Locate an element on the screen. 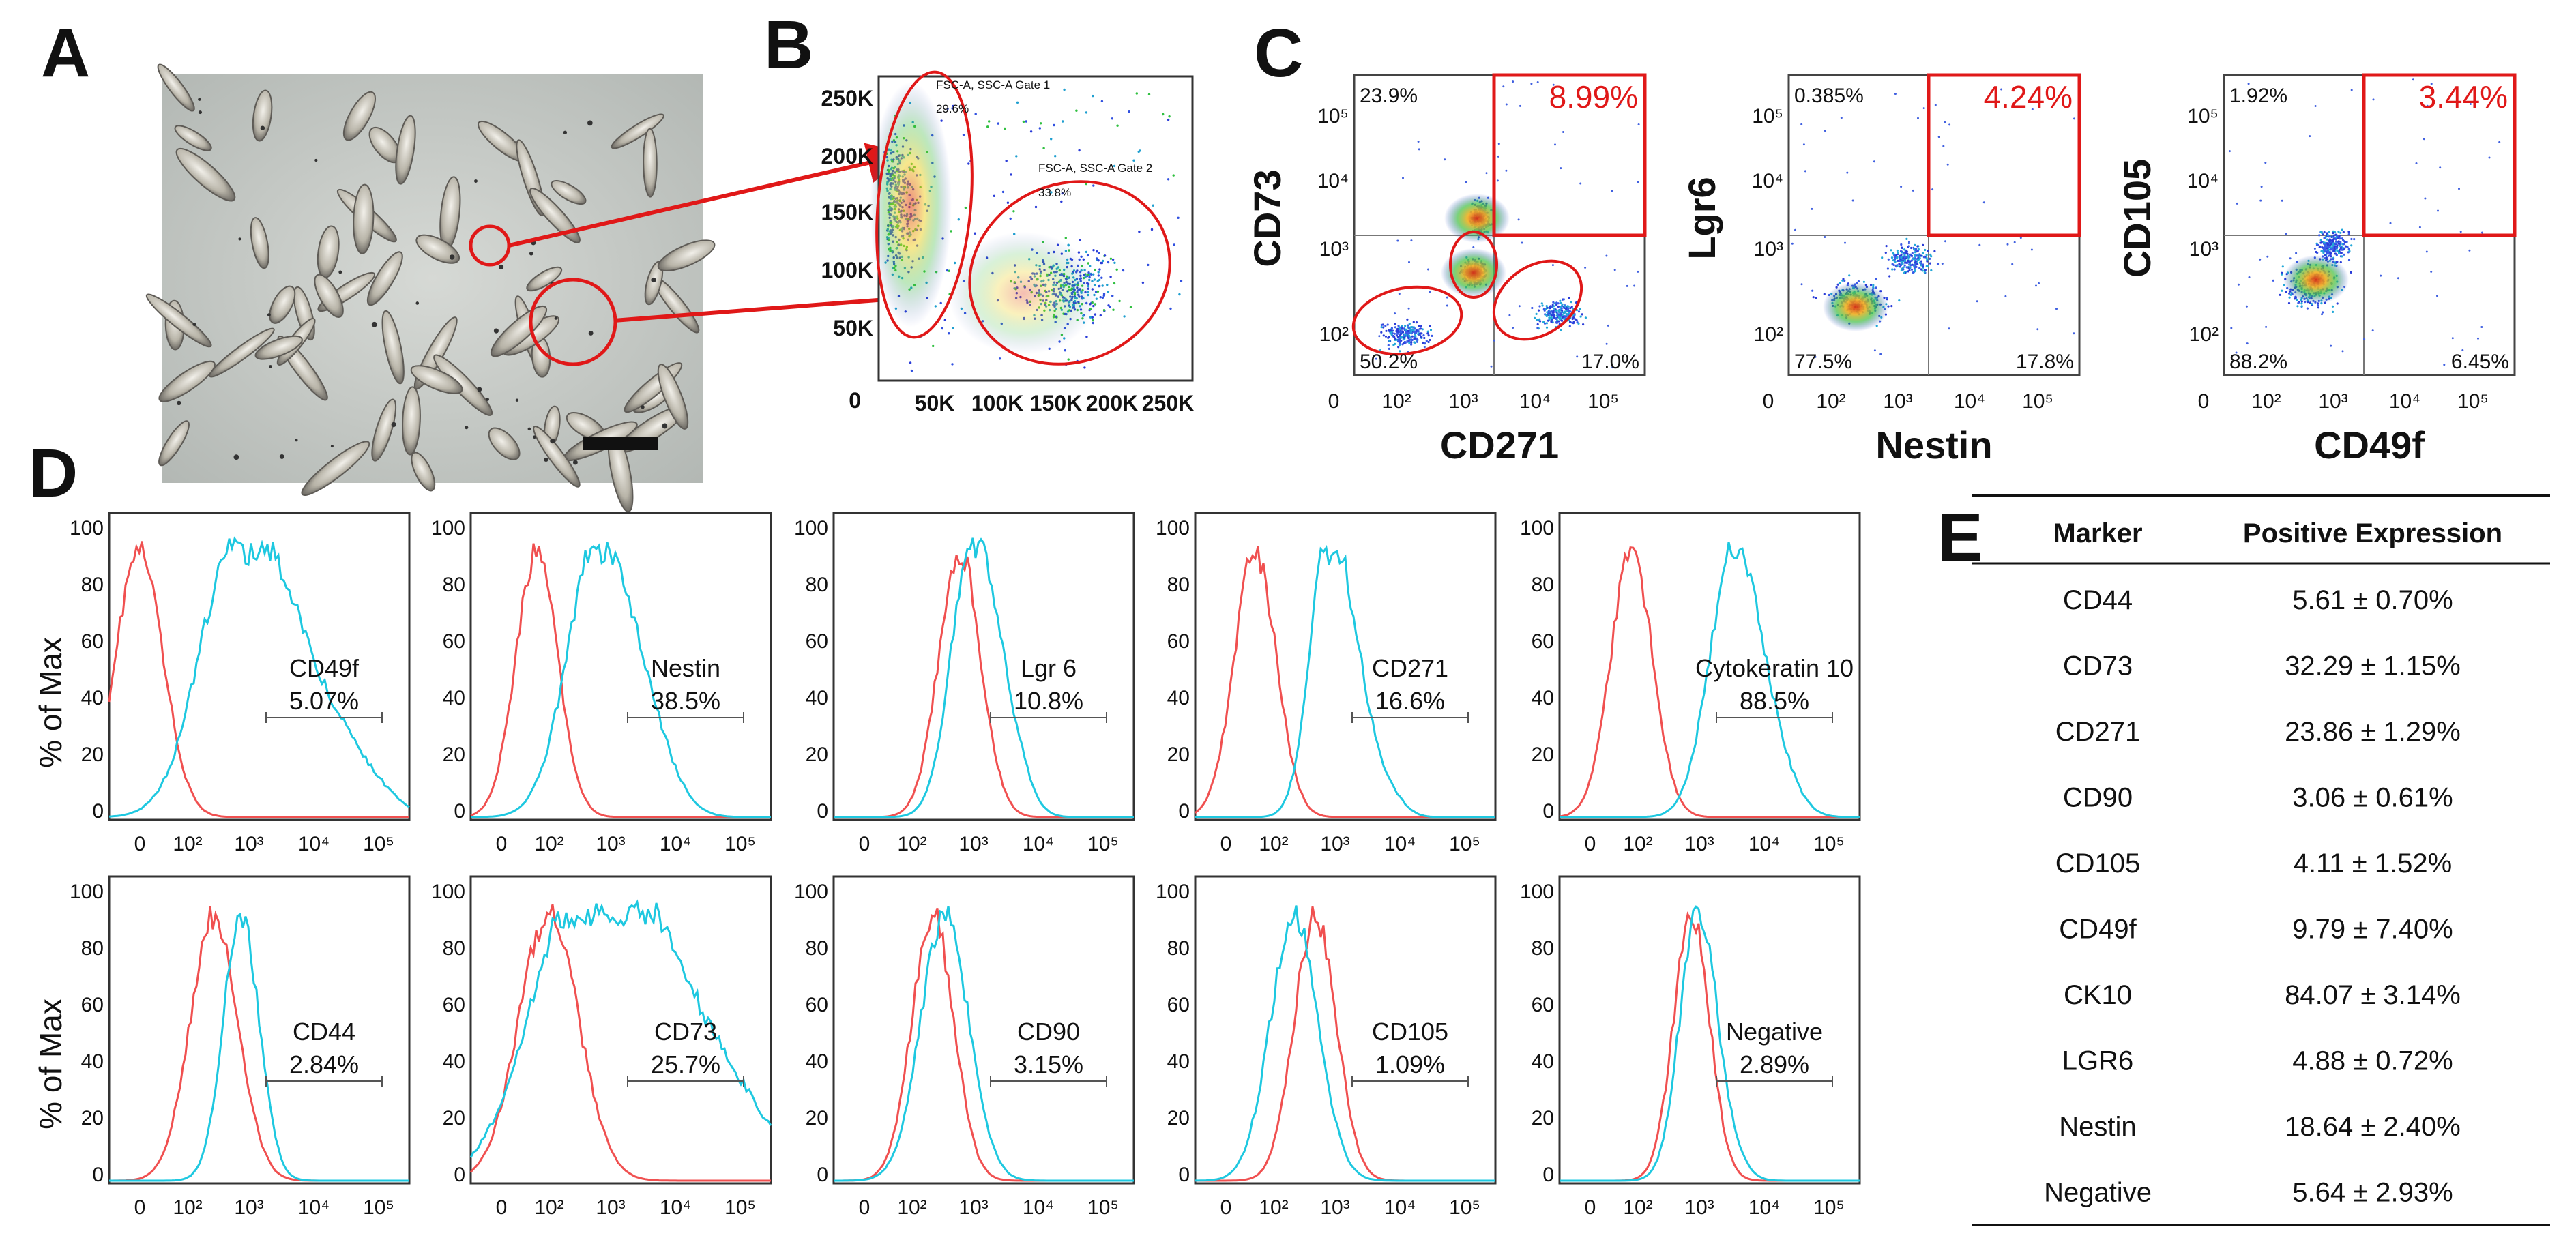 The height and width of the screenshot is (1255, 2576). y-tick: 10² is located at coordinates (2204, 334).